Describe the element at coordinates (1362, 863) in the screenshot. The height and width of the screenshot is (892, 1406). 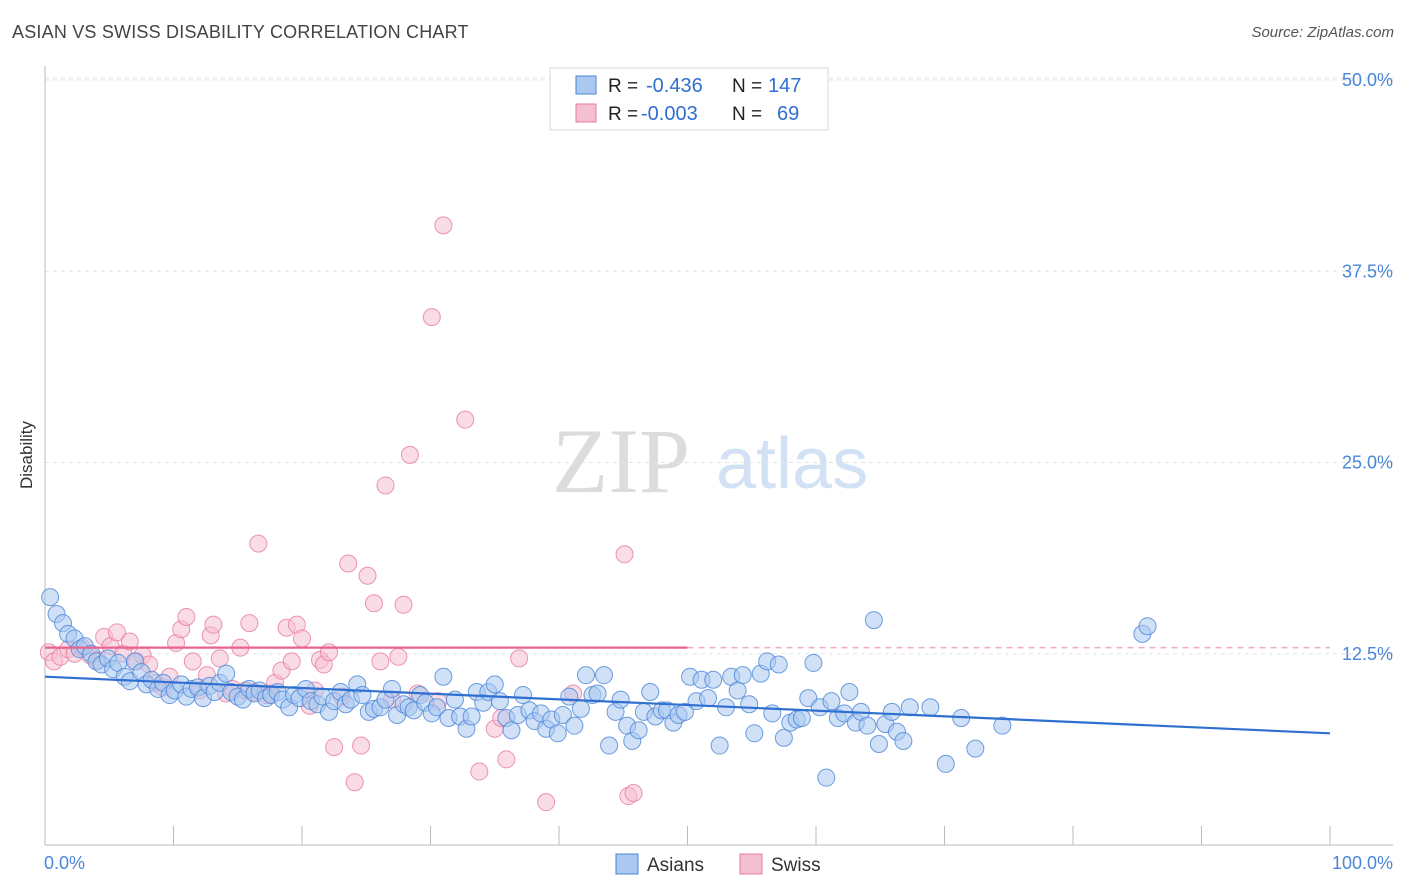
I see `x-tick-label-max: 100.0%` at that location.